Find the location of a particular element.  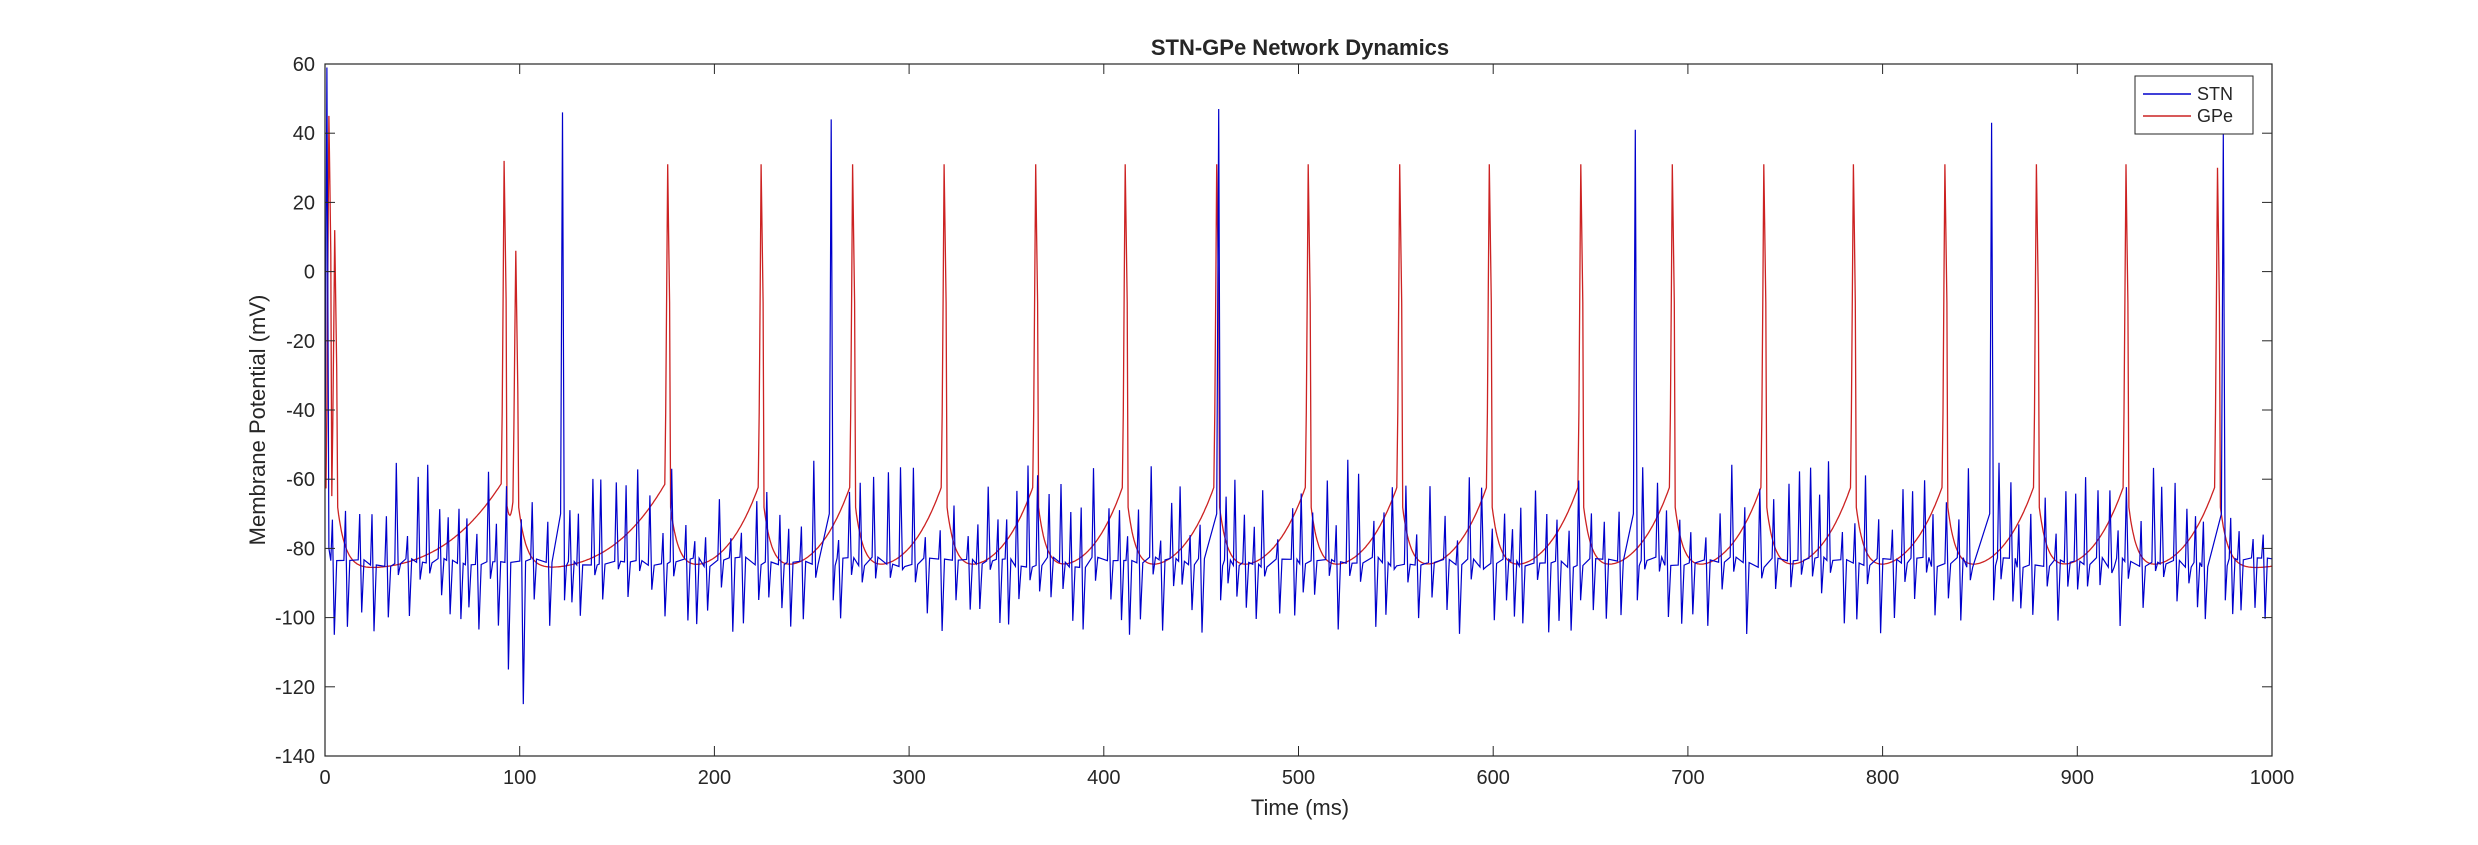

y-tick-label: 20 is located at coordinates (304, 203).